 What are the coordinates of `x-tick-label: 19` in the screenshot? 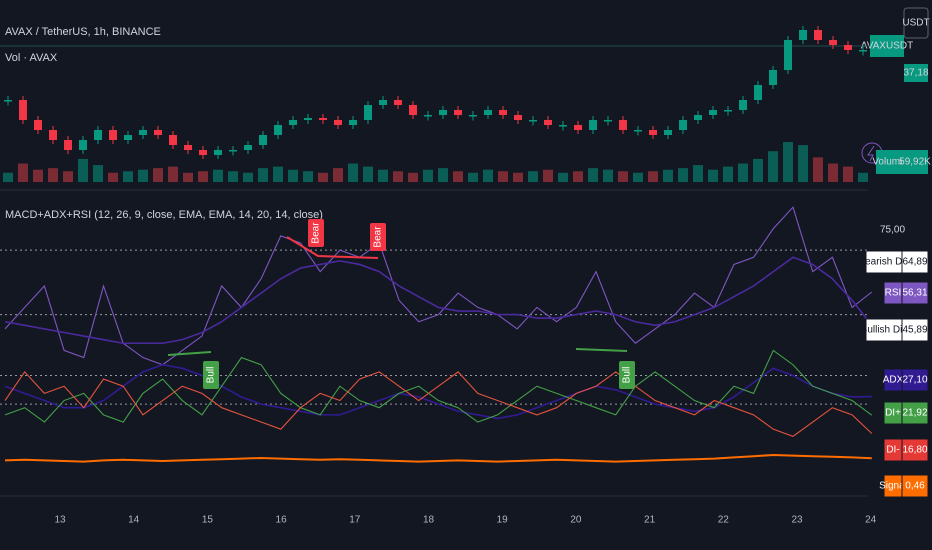 It's located at (503, 520).